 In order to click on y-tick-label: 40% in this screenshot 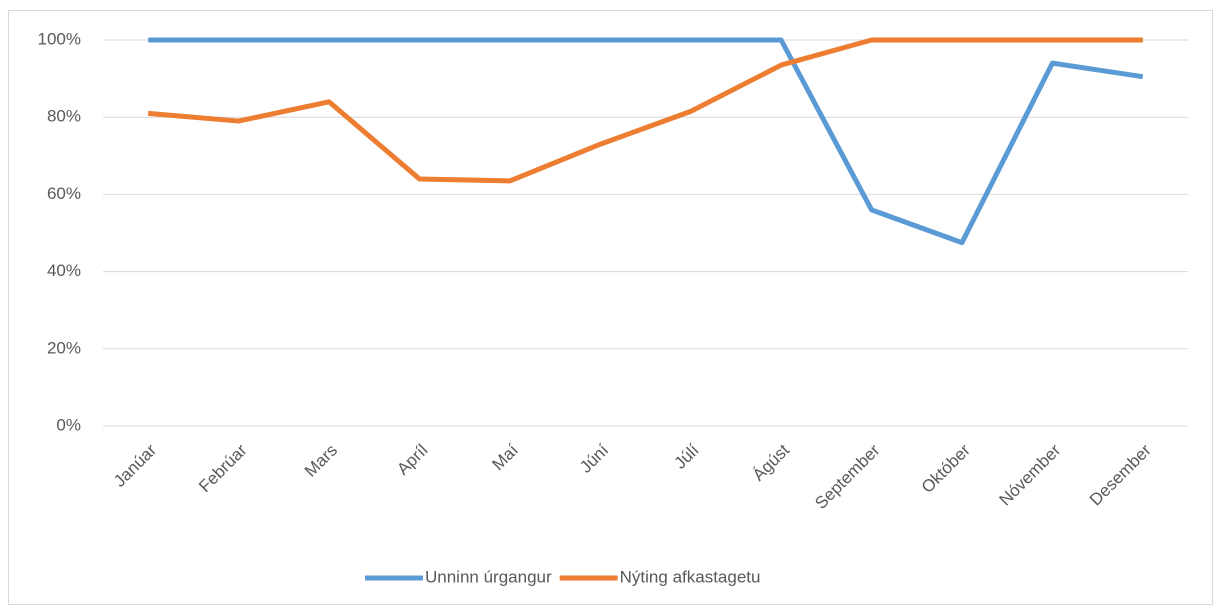, I will do `click(64, 270)`.